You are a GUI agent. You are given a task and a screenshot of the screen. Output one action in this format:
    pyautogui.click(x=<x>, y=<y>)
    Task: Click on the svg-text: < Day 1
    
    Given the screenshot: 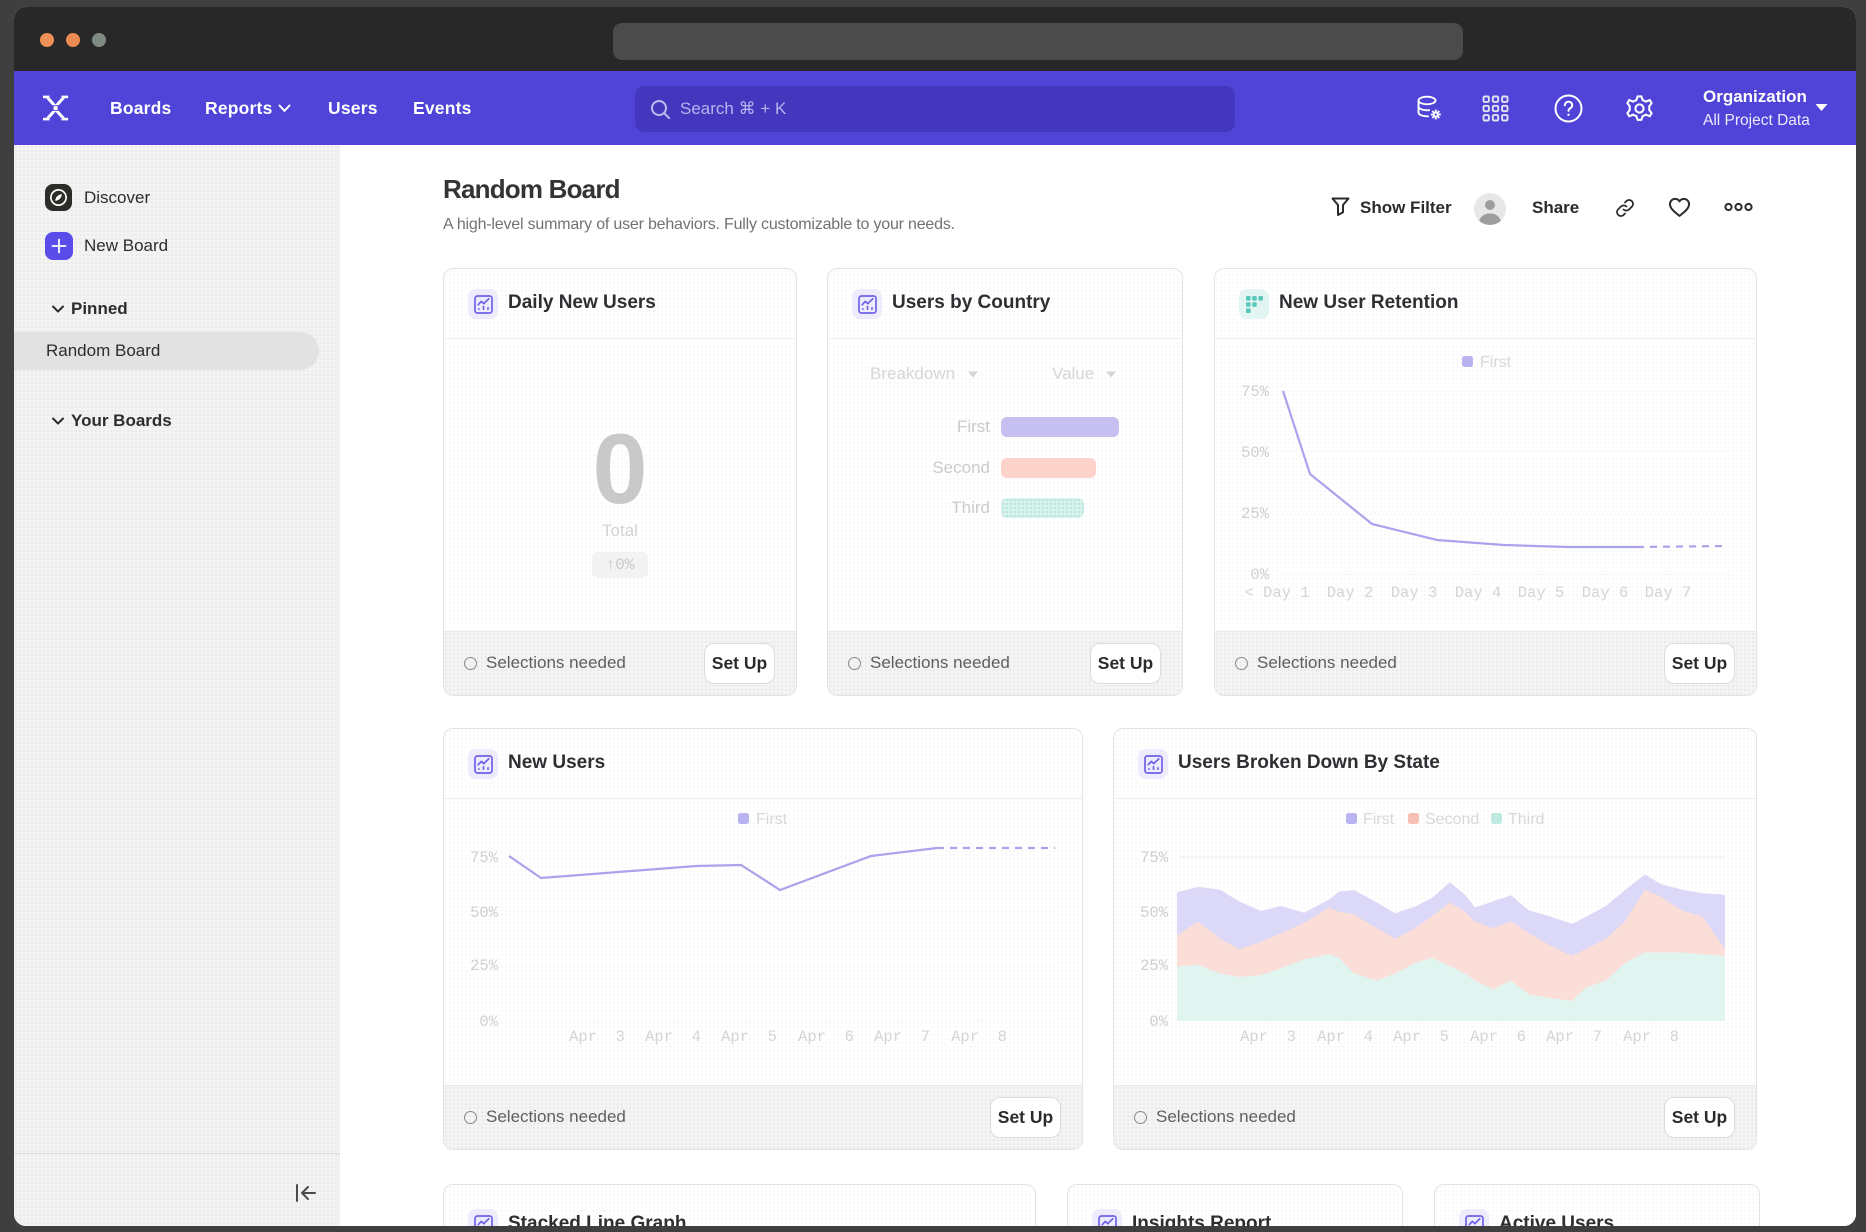 What is the action you would take?
    pyautogui.click(x=1276, y=593)
    